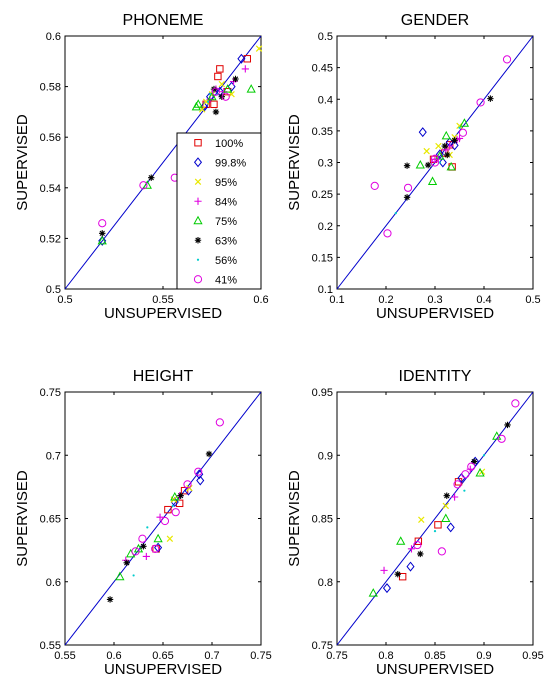 This screenshot has width=544, height=679. What do you see at coordinates (483, 656) in the screenshot?
I see `x-tick-label: 0.9` at bounding box center [483, 656].